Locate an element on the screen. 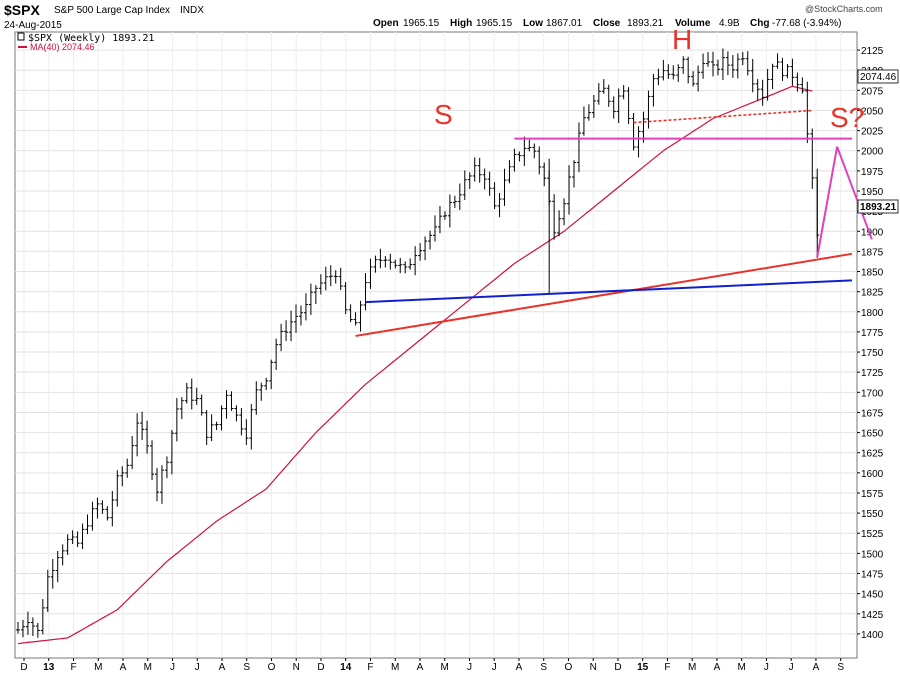 The image size is (900, 675). y-tick-label: 2025 is located at coordinates (872, 132).